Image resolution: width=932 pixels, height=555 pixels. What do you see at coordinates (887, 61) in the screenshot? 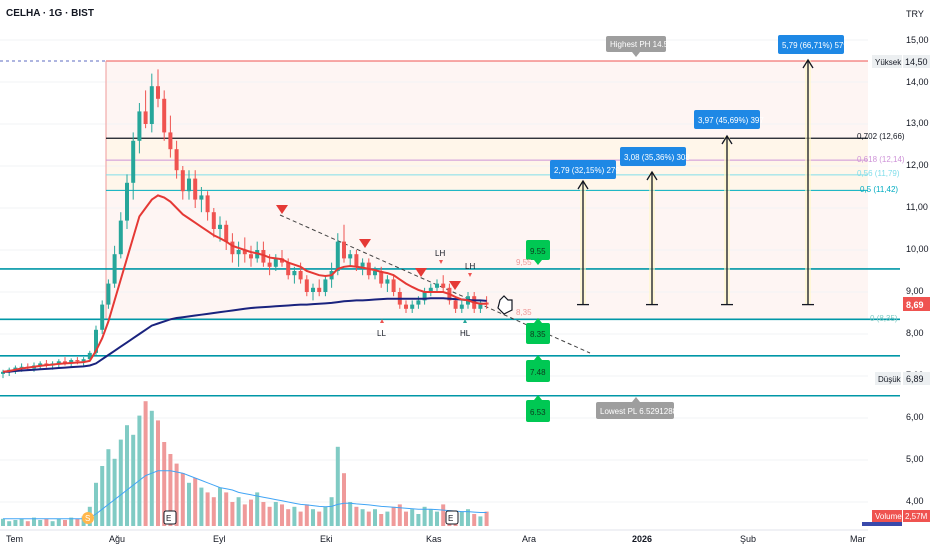
I see `high-label-box` at bounding box center [887, 61].